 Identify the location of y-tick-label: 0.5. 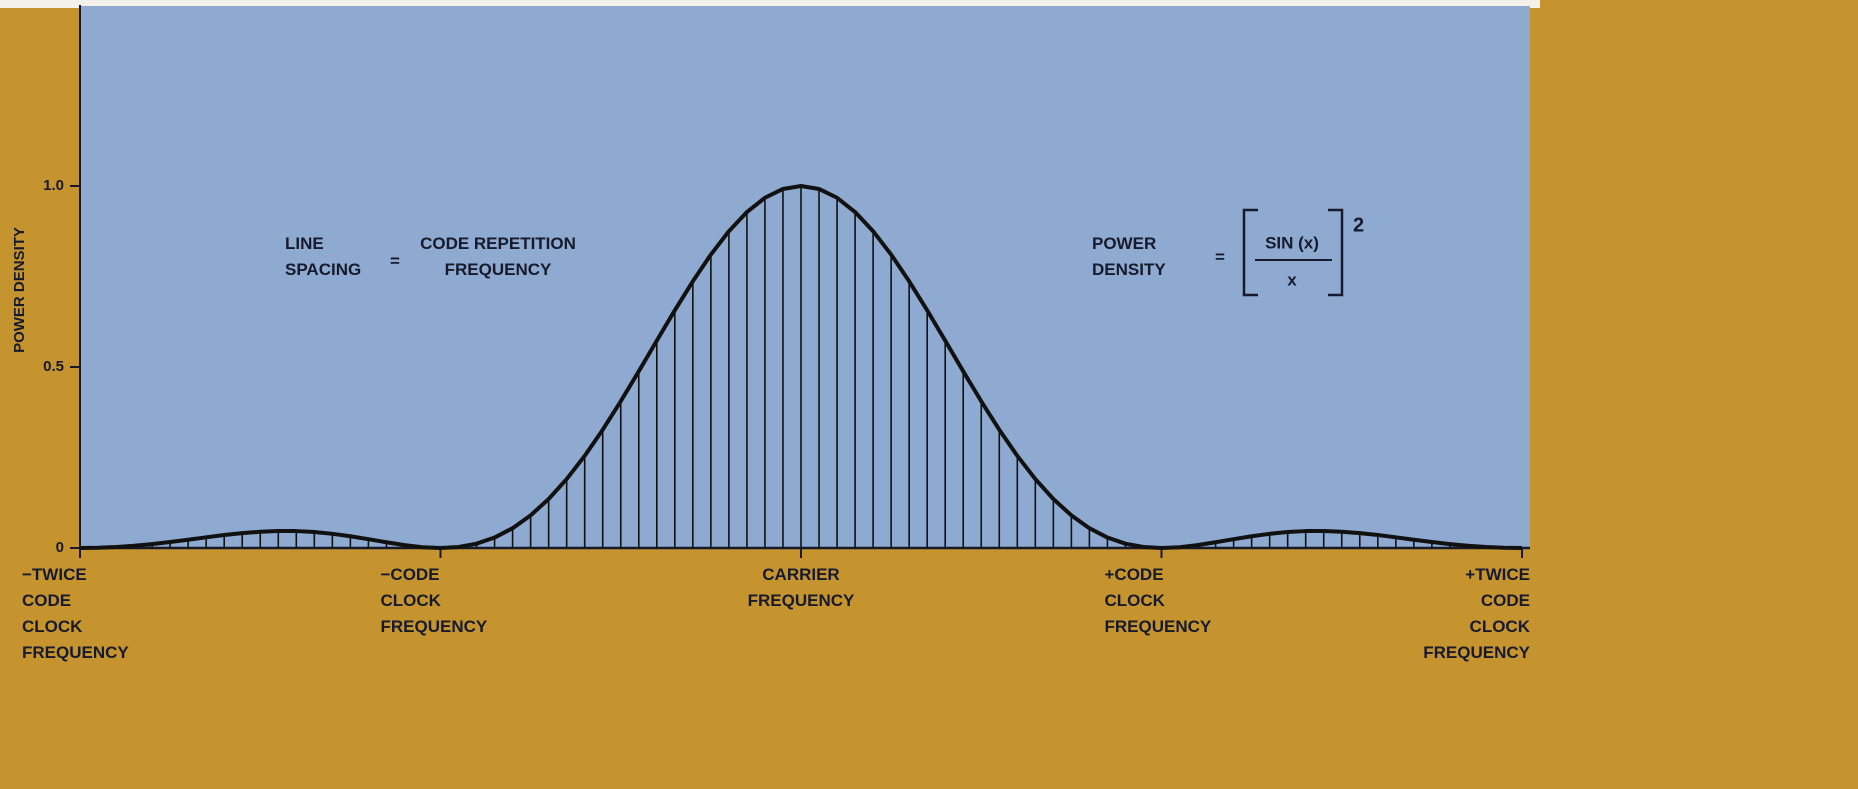
(53, 366).